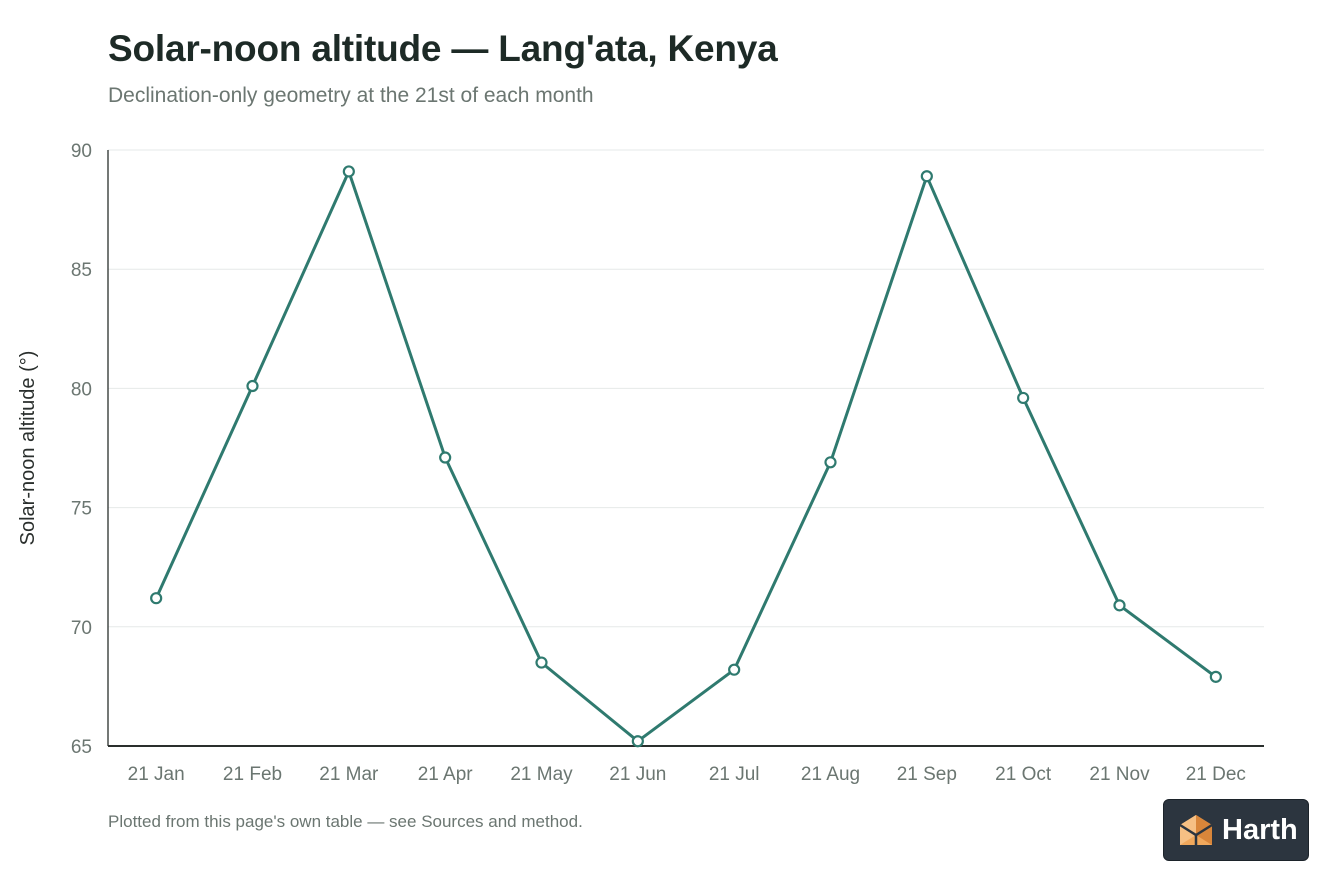  I want to click on x-tick-label: 21 Jan, so click(156, 774).